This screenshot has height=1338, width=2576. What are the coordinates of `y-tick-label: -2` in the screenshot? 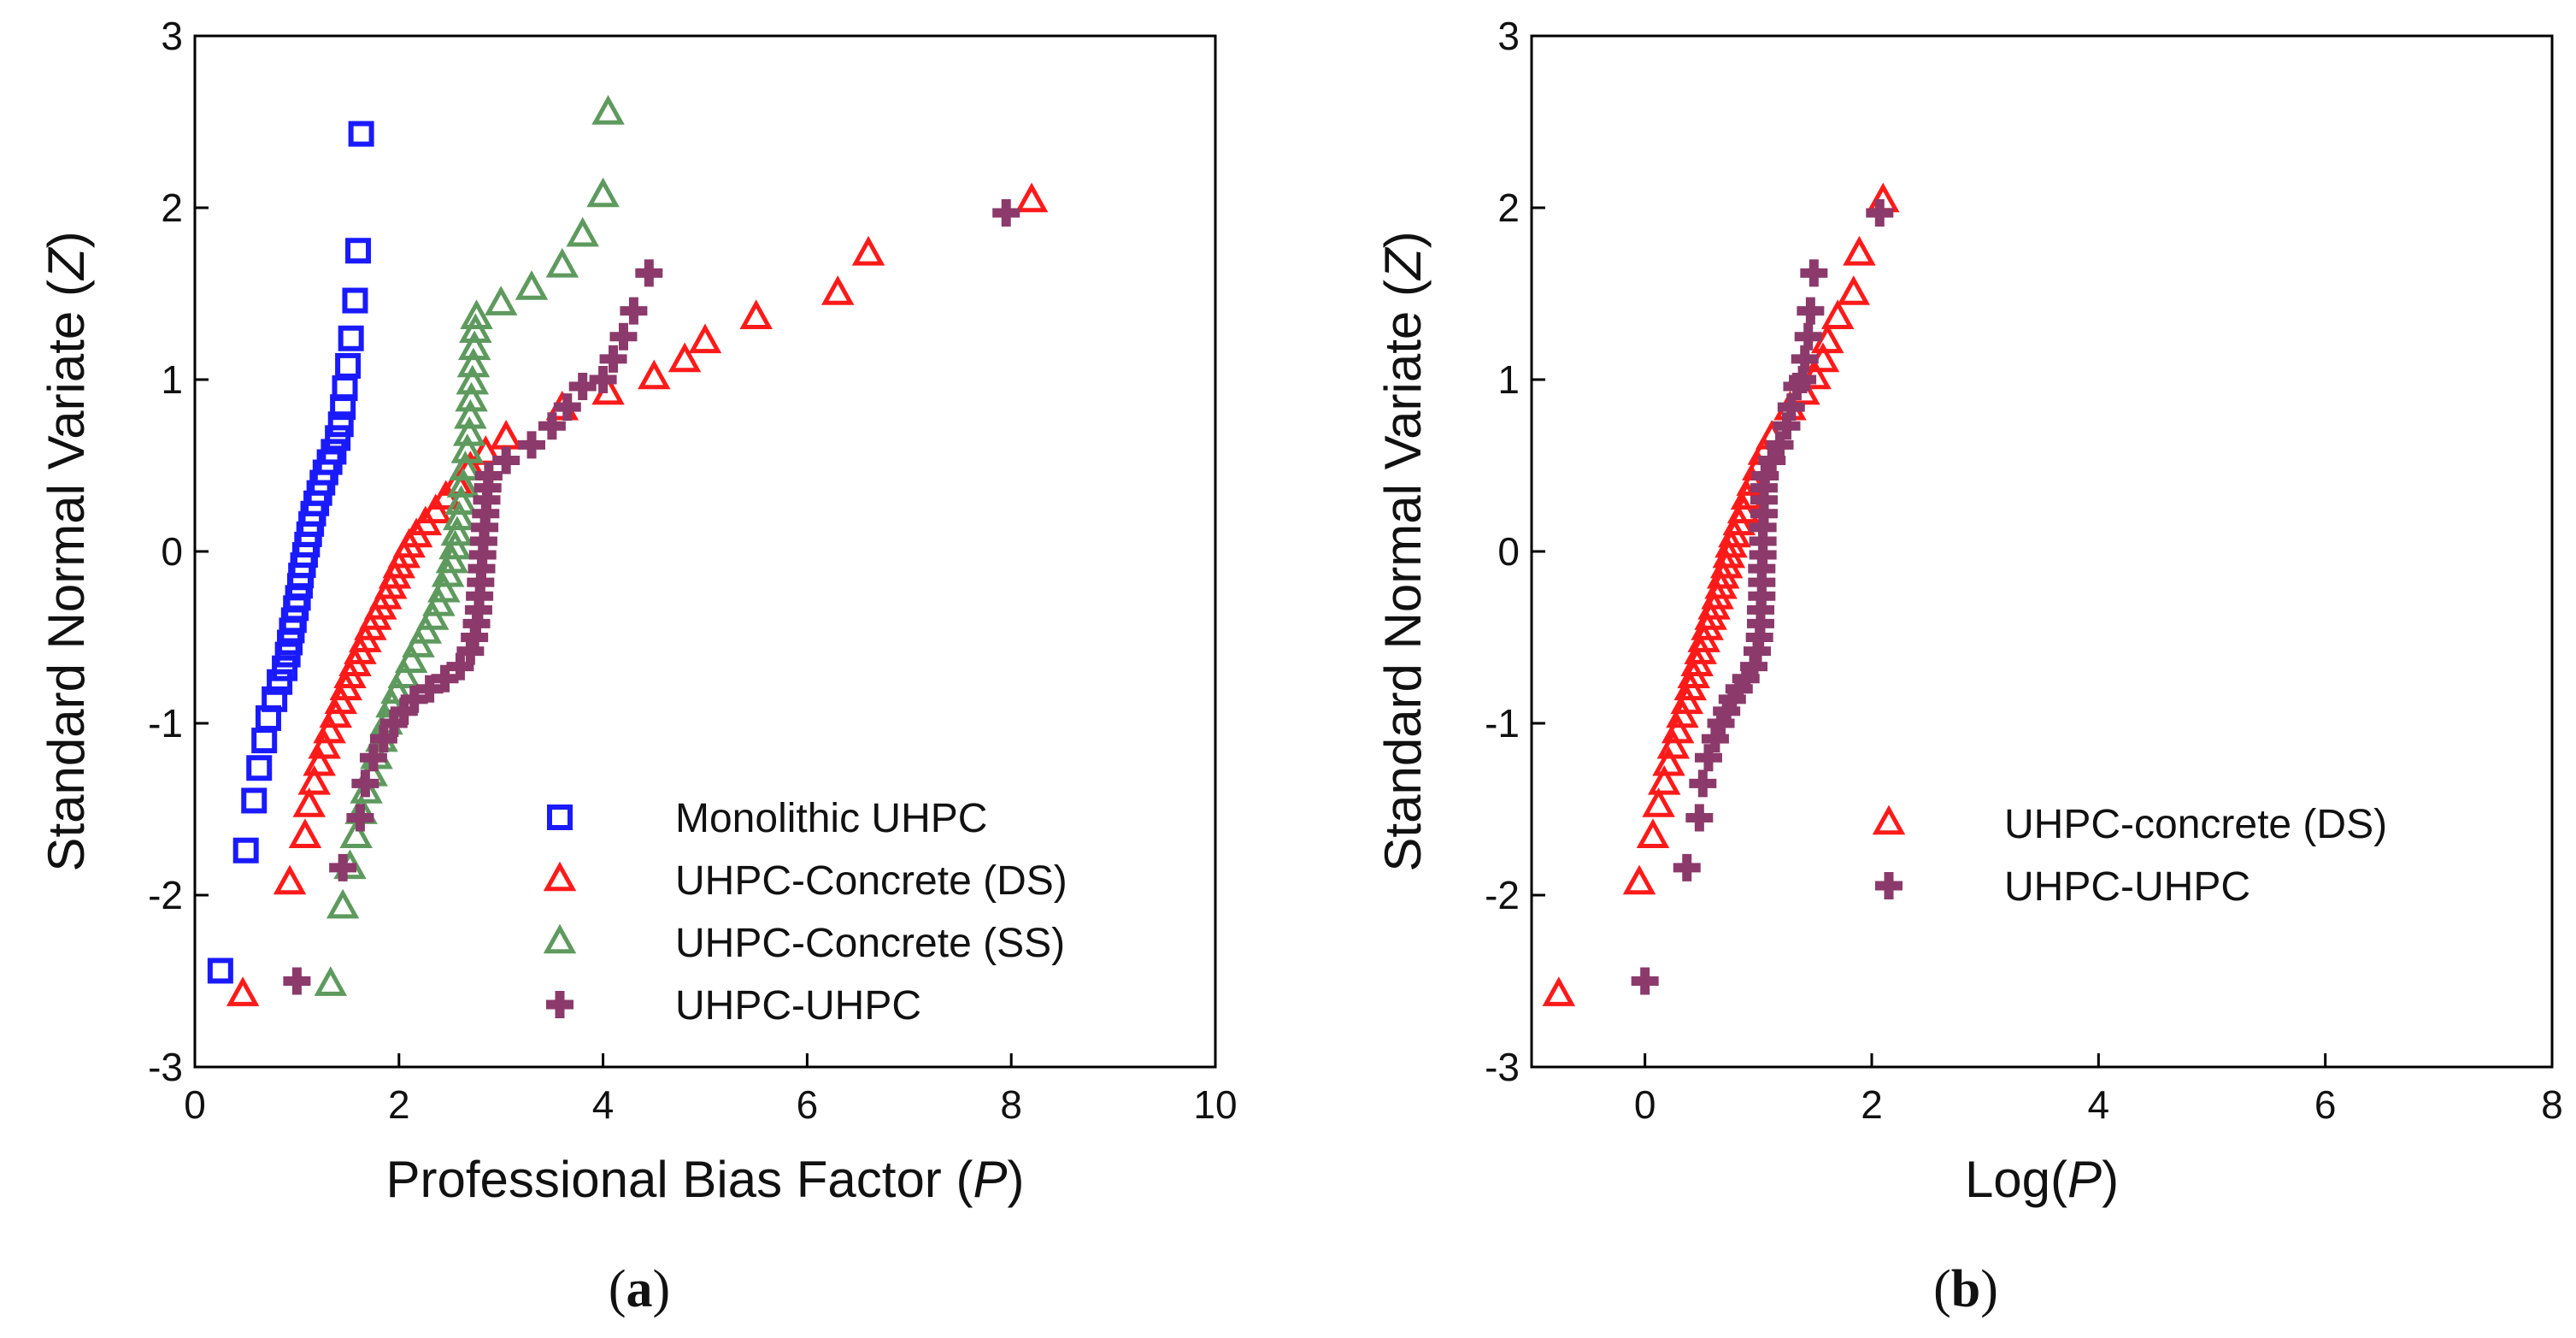 It's located at (165, 895).